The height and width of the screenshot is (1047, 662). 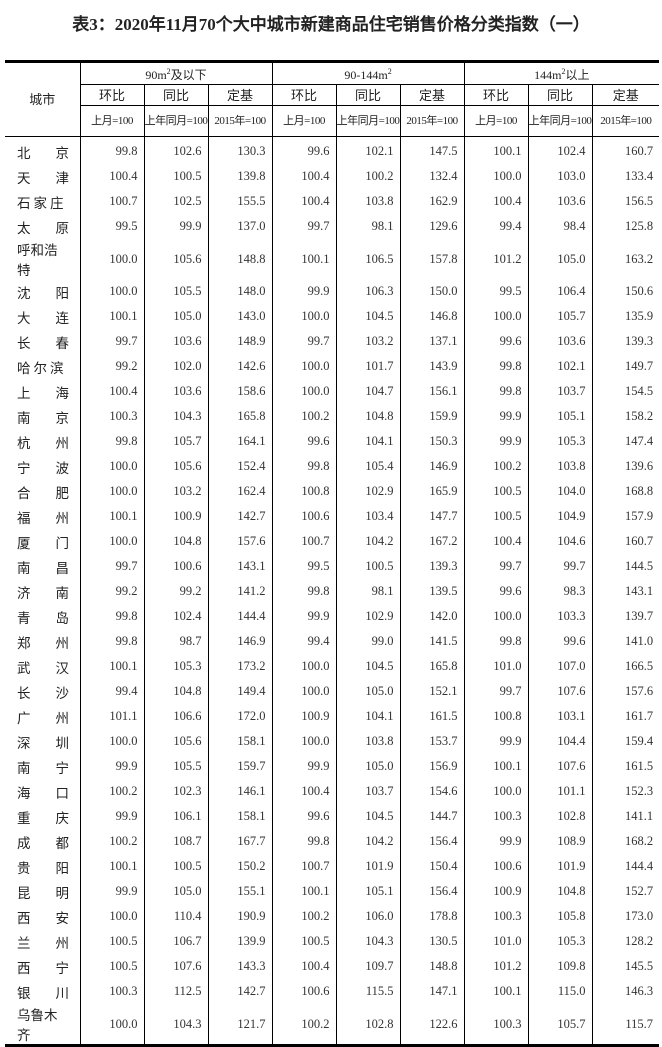 I want to click on city-name: 北京, so click(x=43, y=153).